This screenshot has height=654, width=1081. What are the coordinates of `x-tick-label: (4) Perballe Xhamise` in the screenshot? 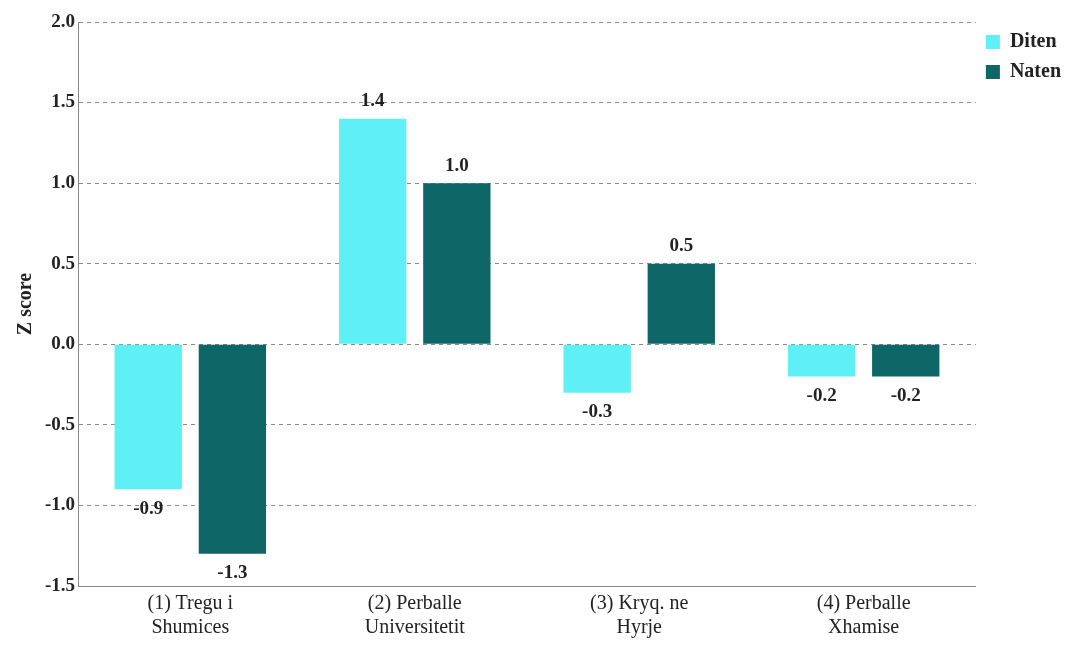 It's located at (863, 614).